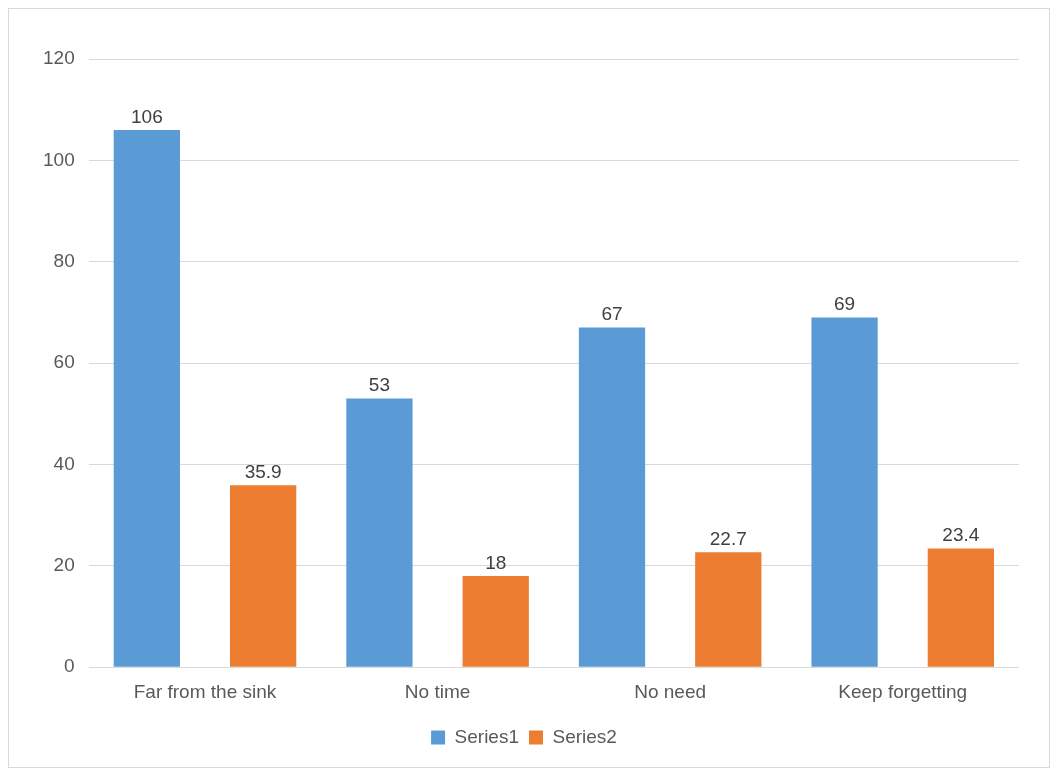 The height and width of the screenshot is (774, 1056). What do you see at coordinates (845, 304) in the screenshot?
I see `data-label: 69` at bounding box center [845, 304].